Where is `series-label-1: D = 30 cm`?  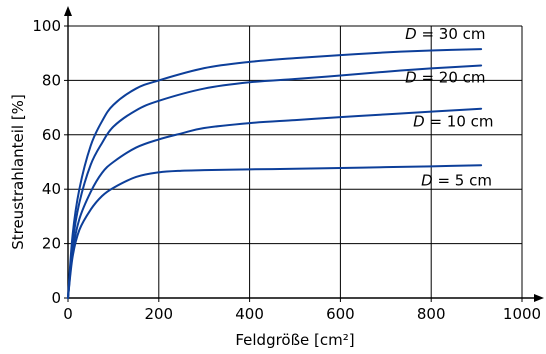 series-label-1: D = 30 cm is located at coordinates (445, 34).